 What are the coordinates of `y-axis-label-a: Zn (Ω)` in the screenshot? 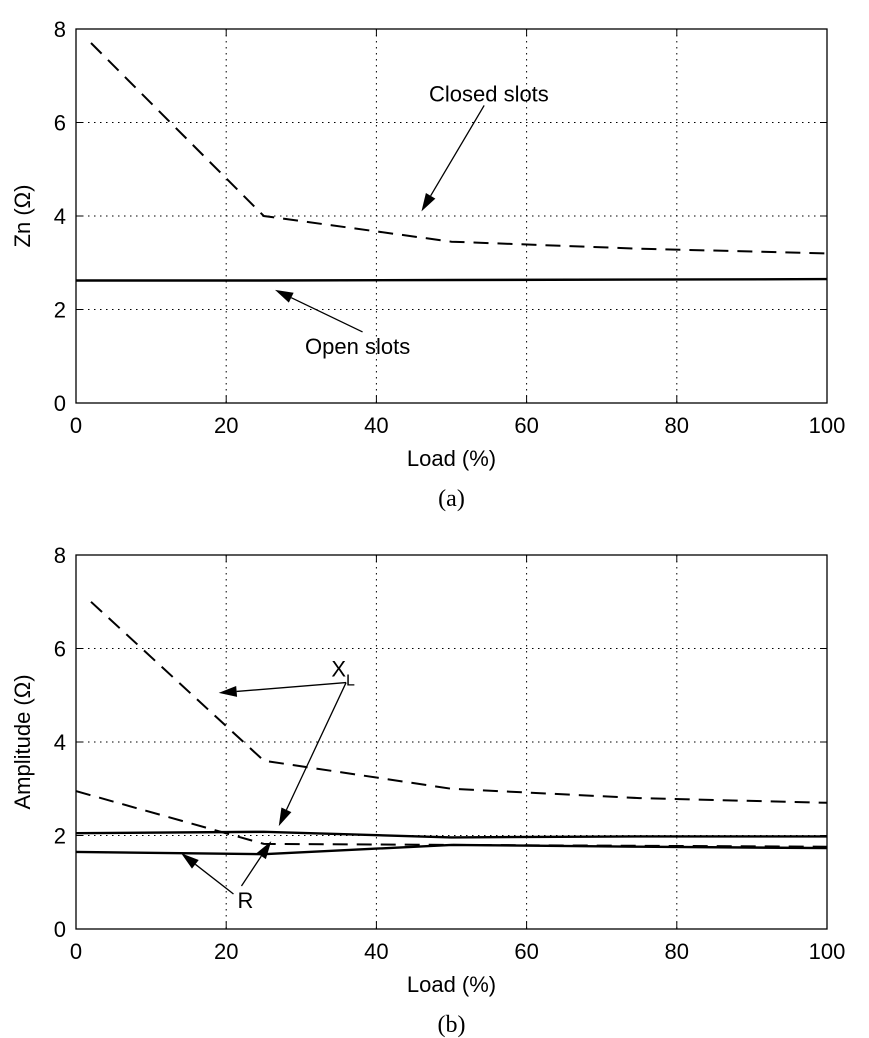 It's located at (22, 216).